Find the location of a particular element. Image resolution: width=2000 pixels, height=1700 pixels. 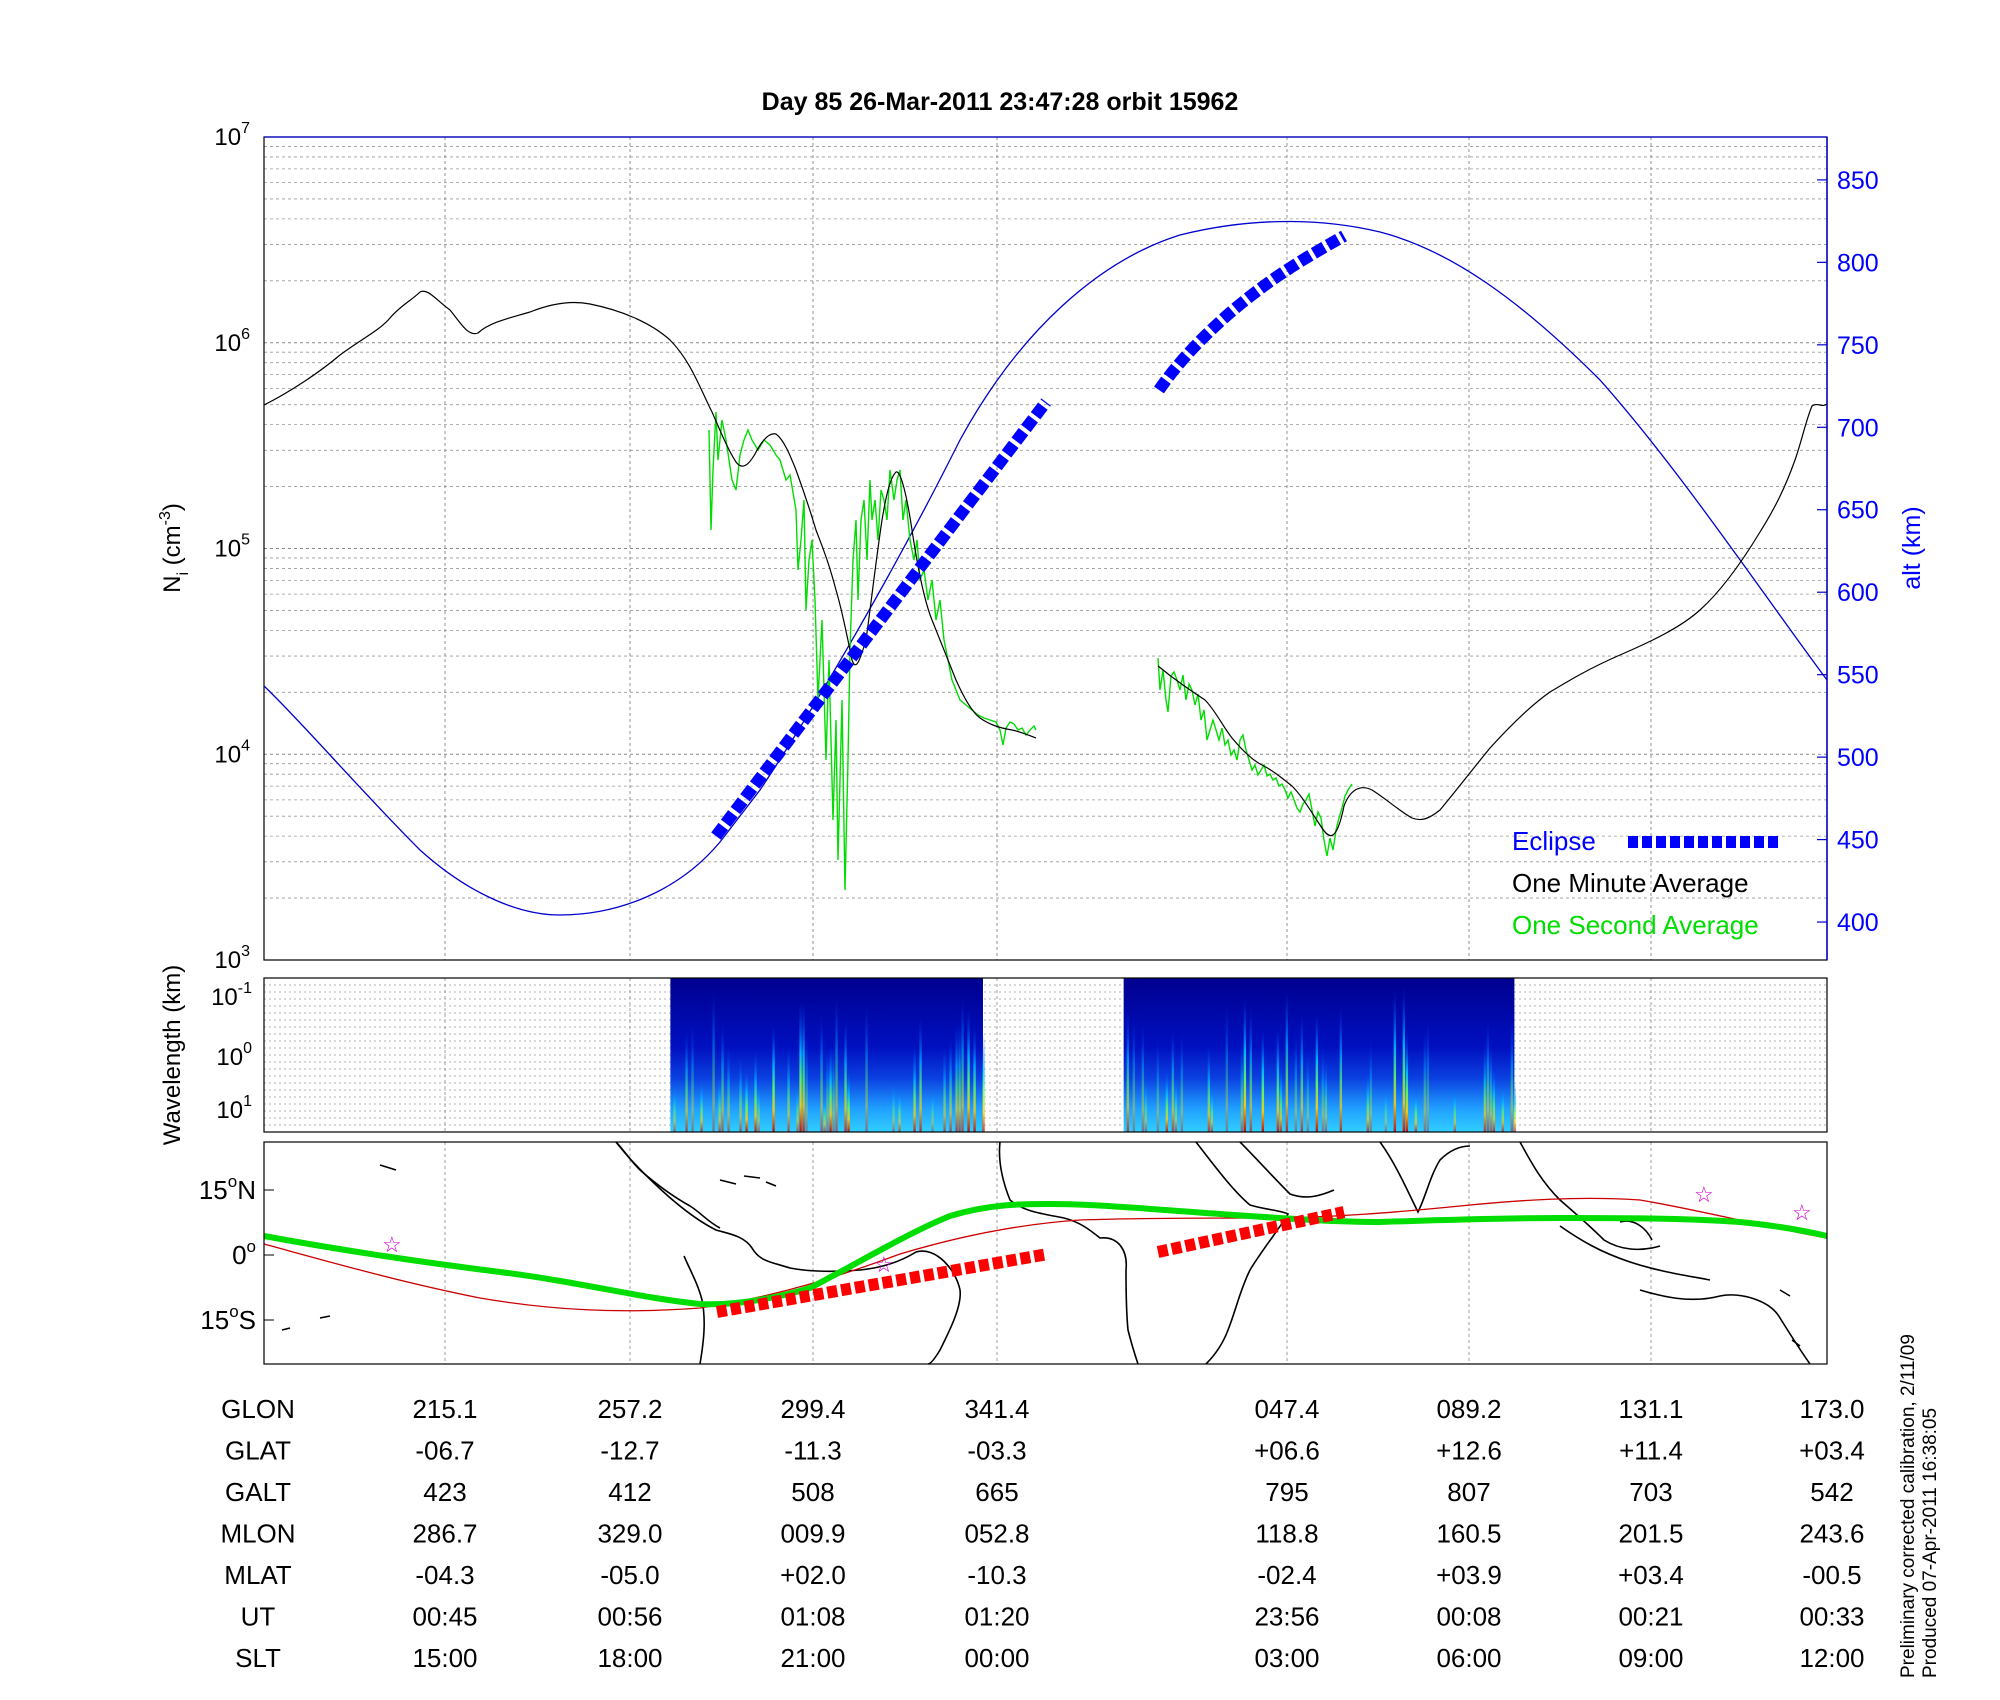

wavelength-ytick-base: 10 is located at coordinates (229, 1057).